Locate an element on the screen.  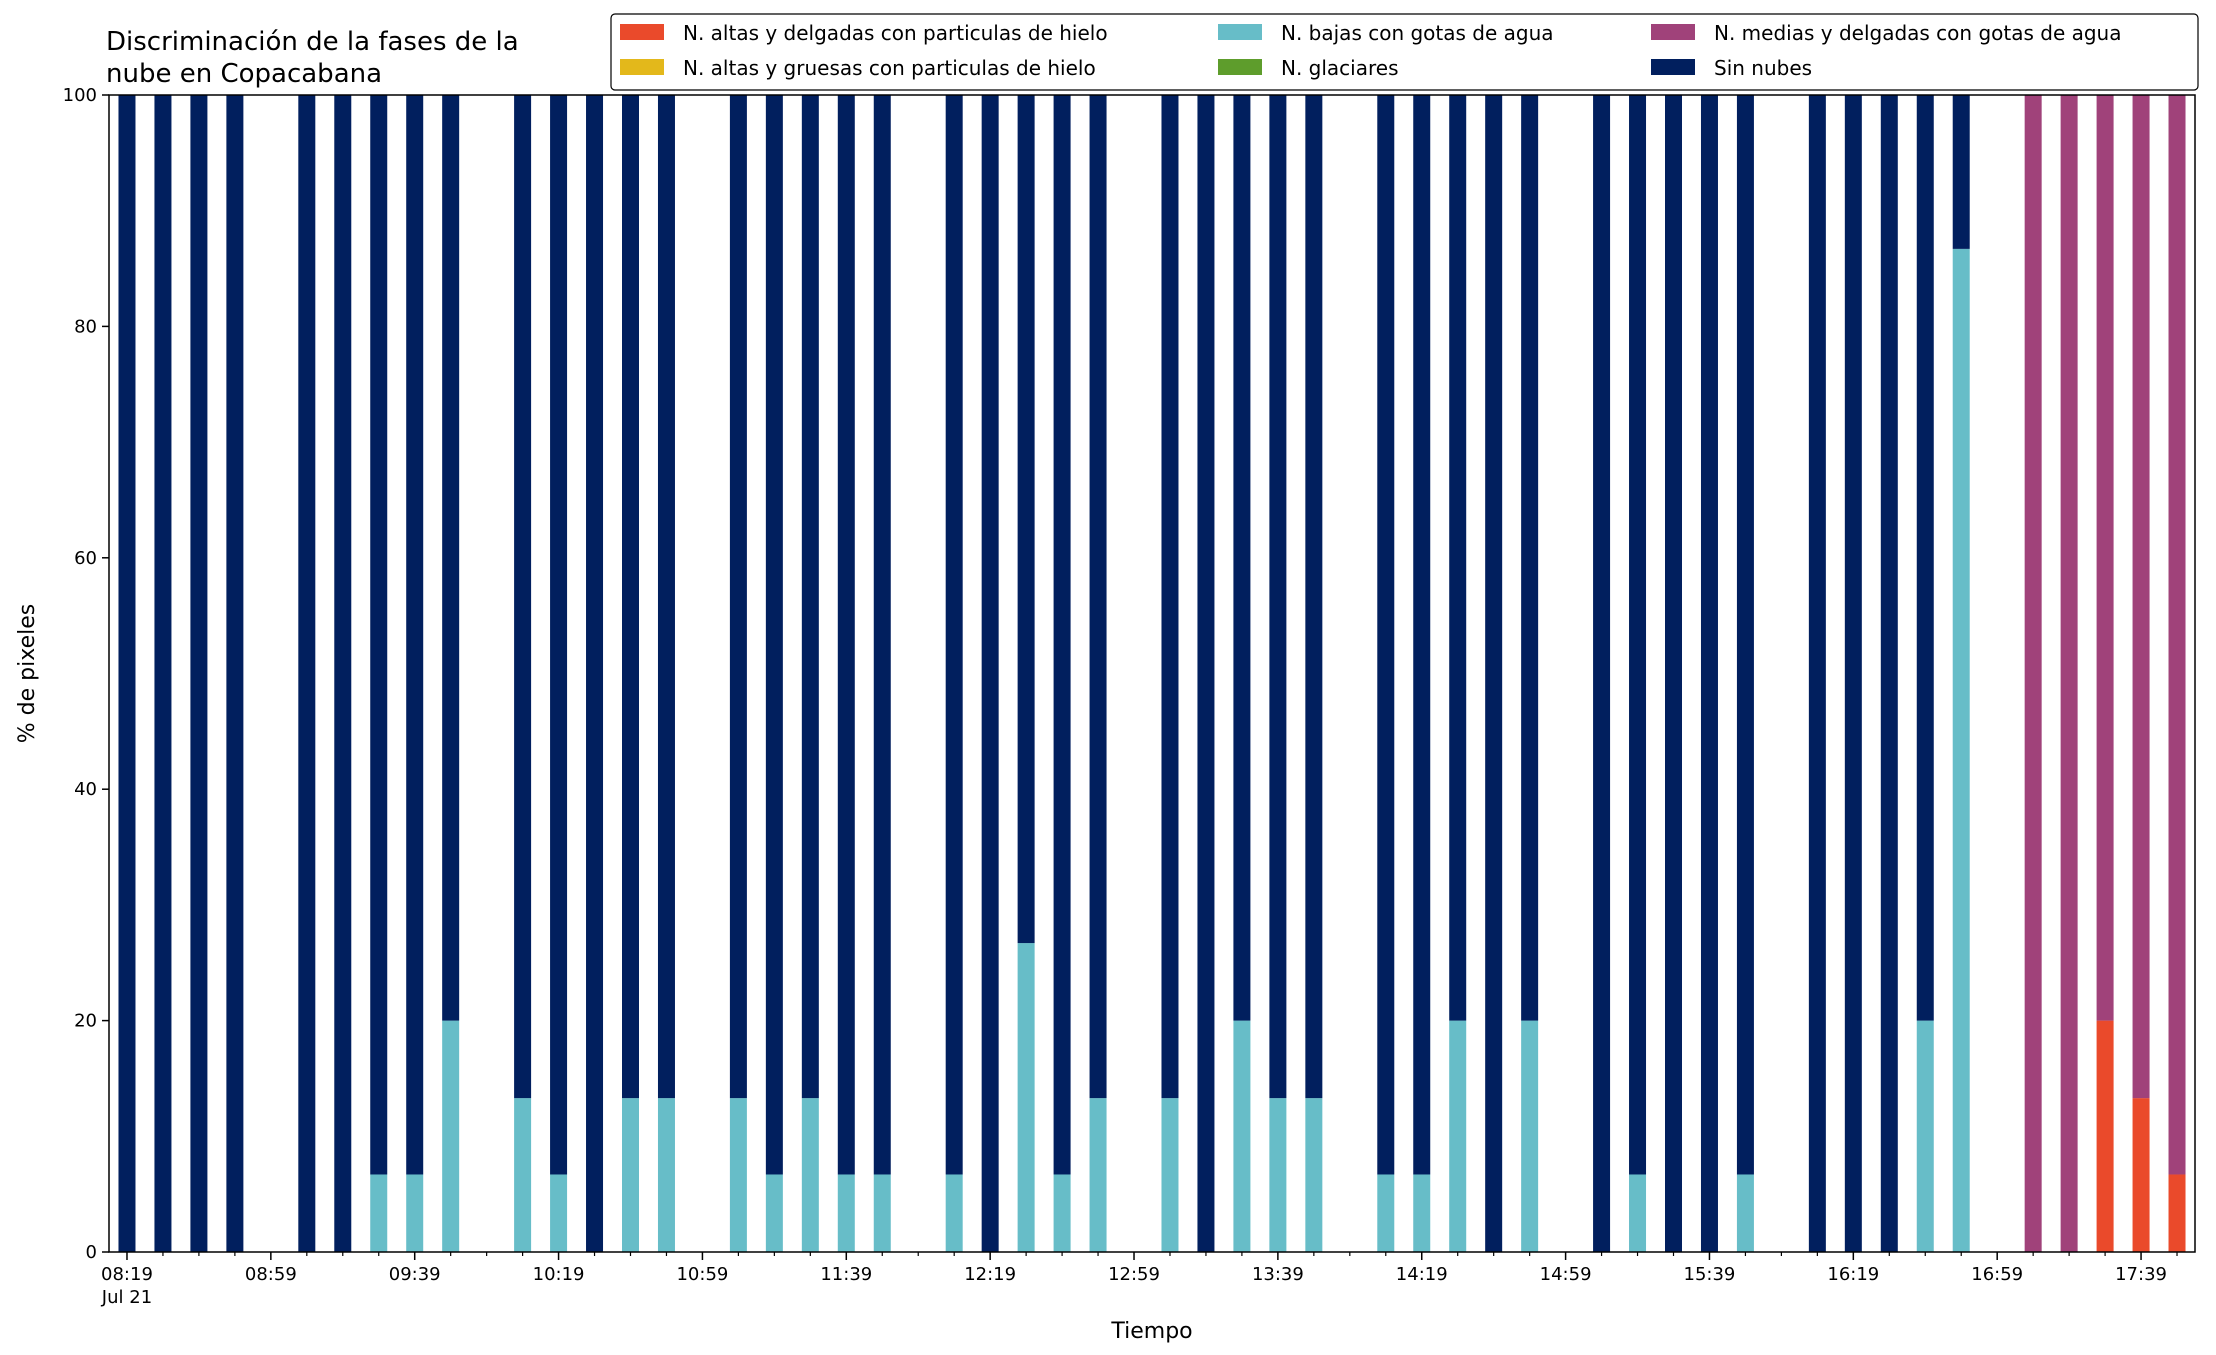
y-axis-label: % de pixeles is located at coordinates (27, 673).